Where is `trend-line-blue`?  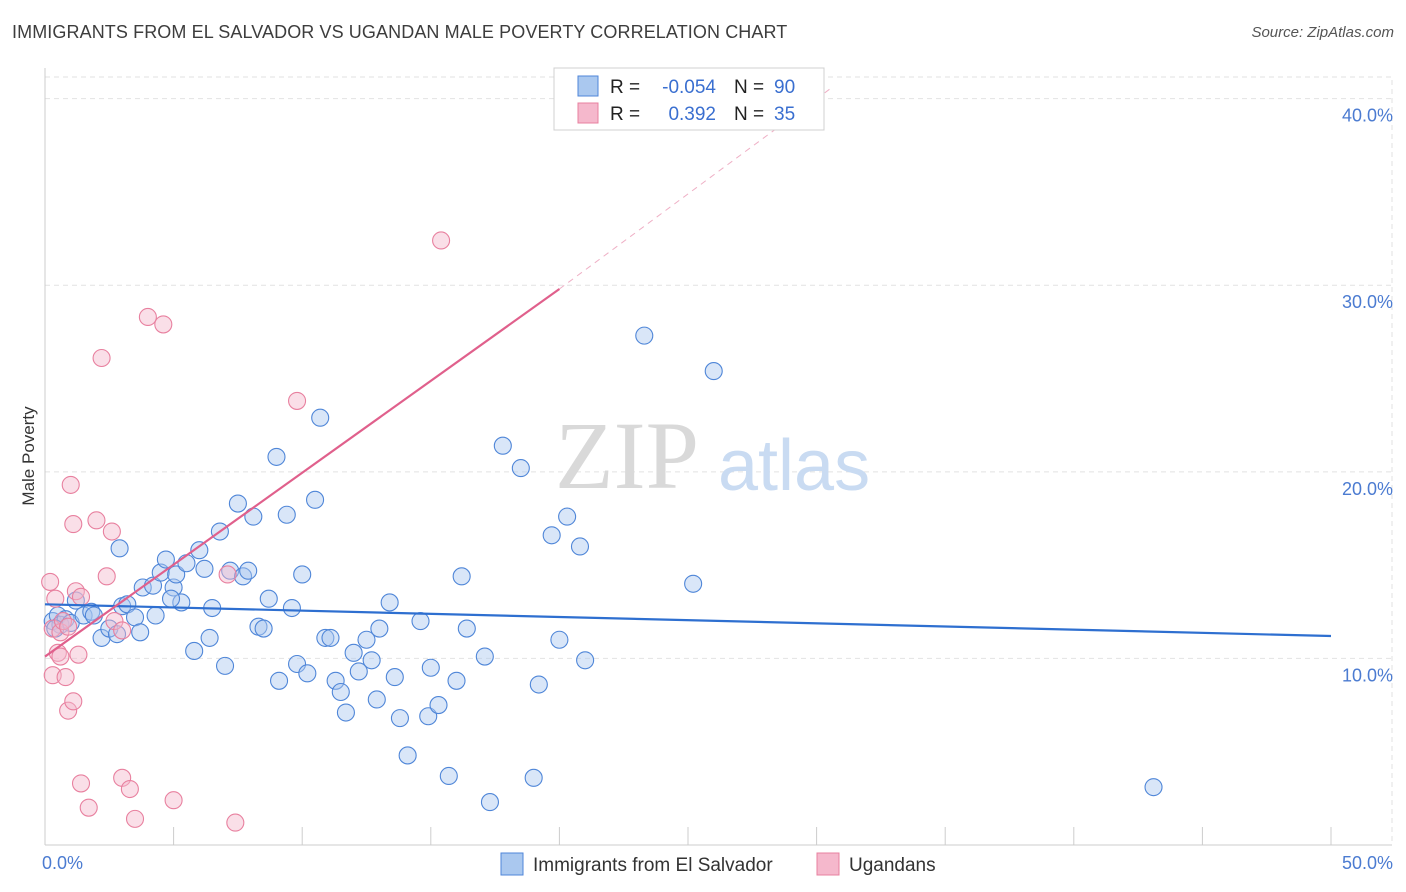
trend-line-blue is located at coordinates (688, 620).